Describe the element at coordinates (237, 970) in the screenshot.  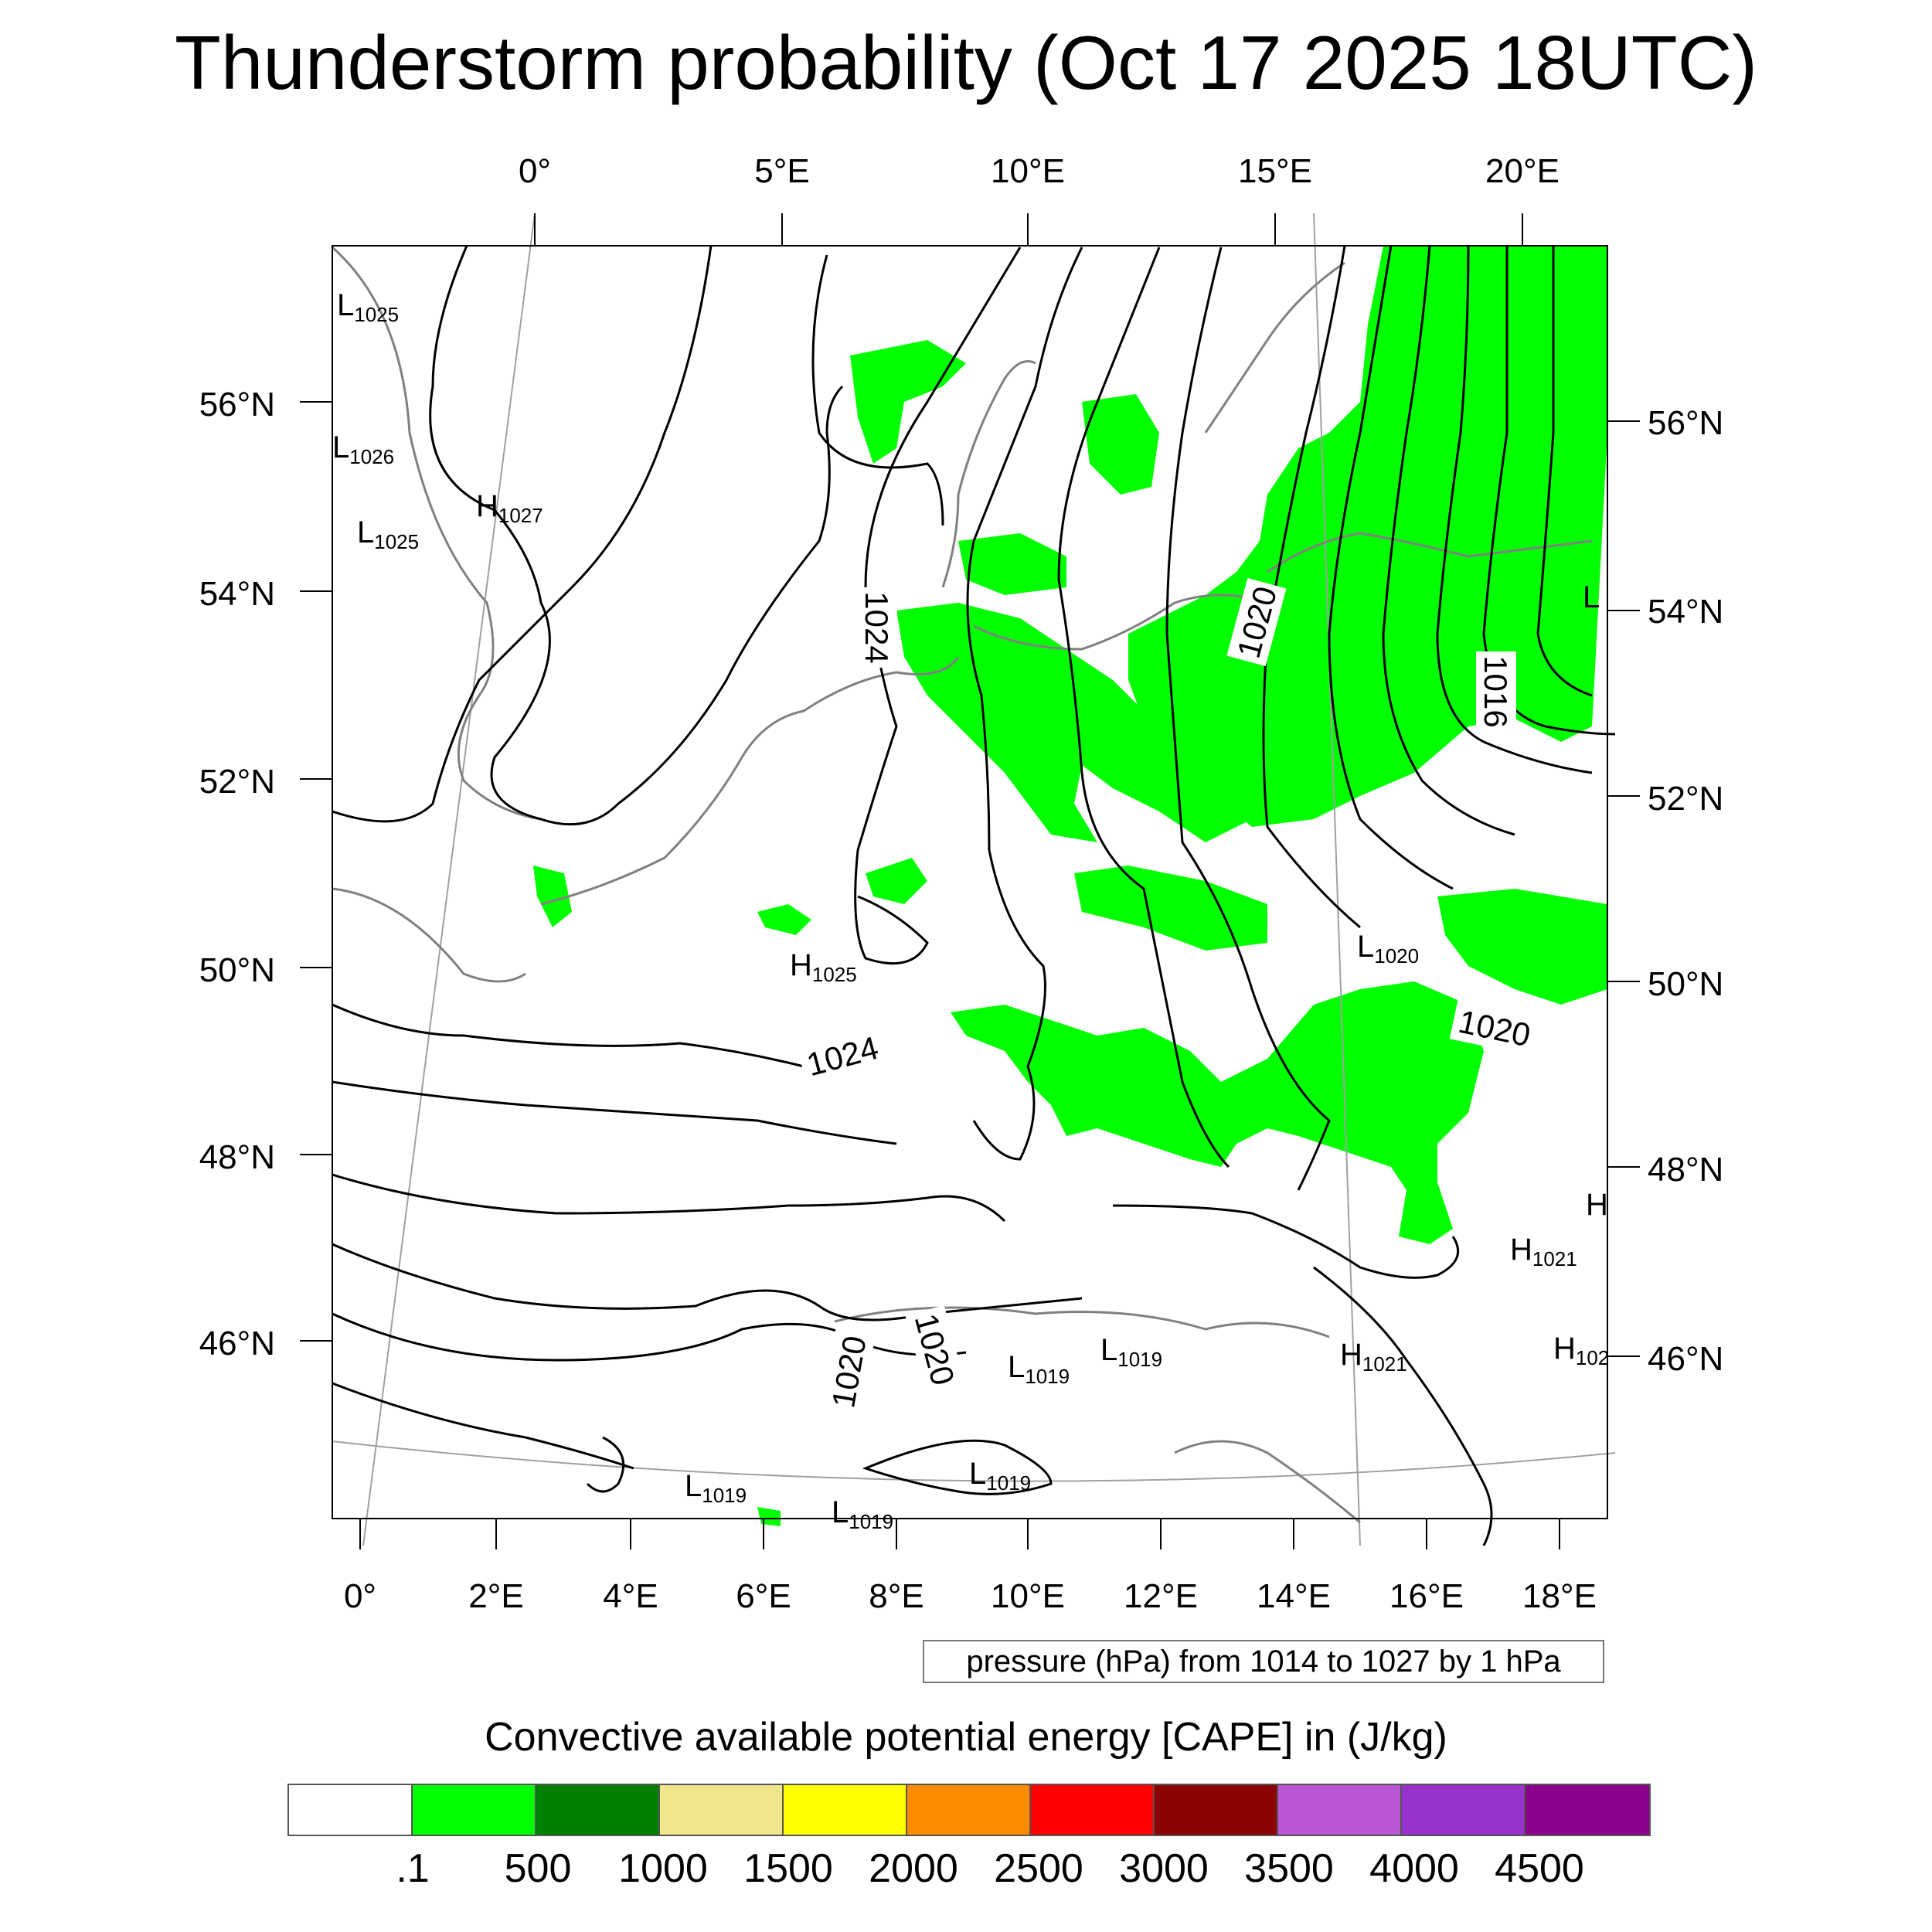
I see `left-lat-tick: 50°N` at that location.